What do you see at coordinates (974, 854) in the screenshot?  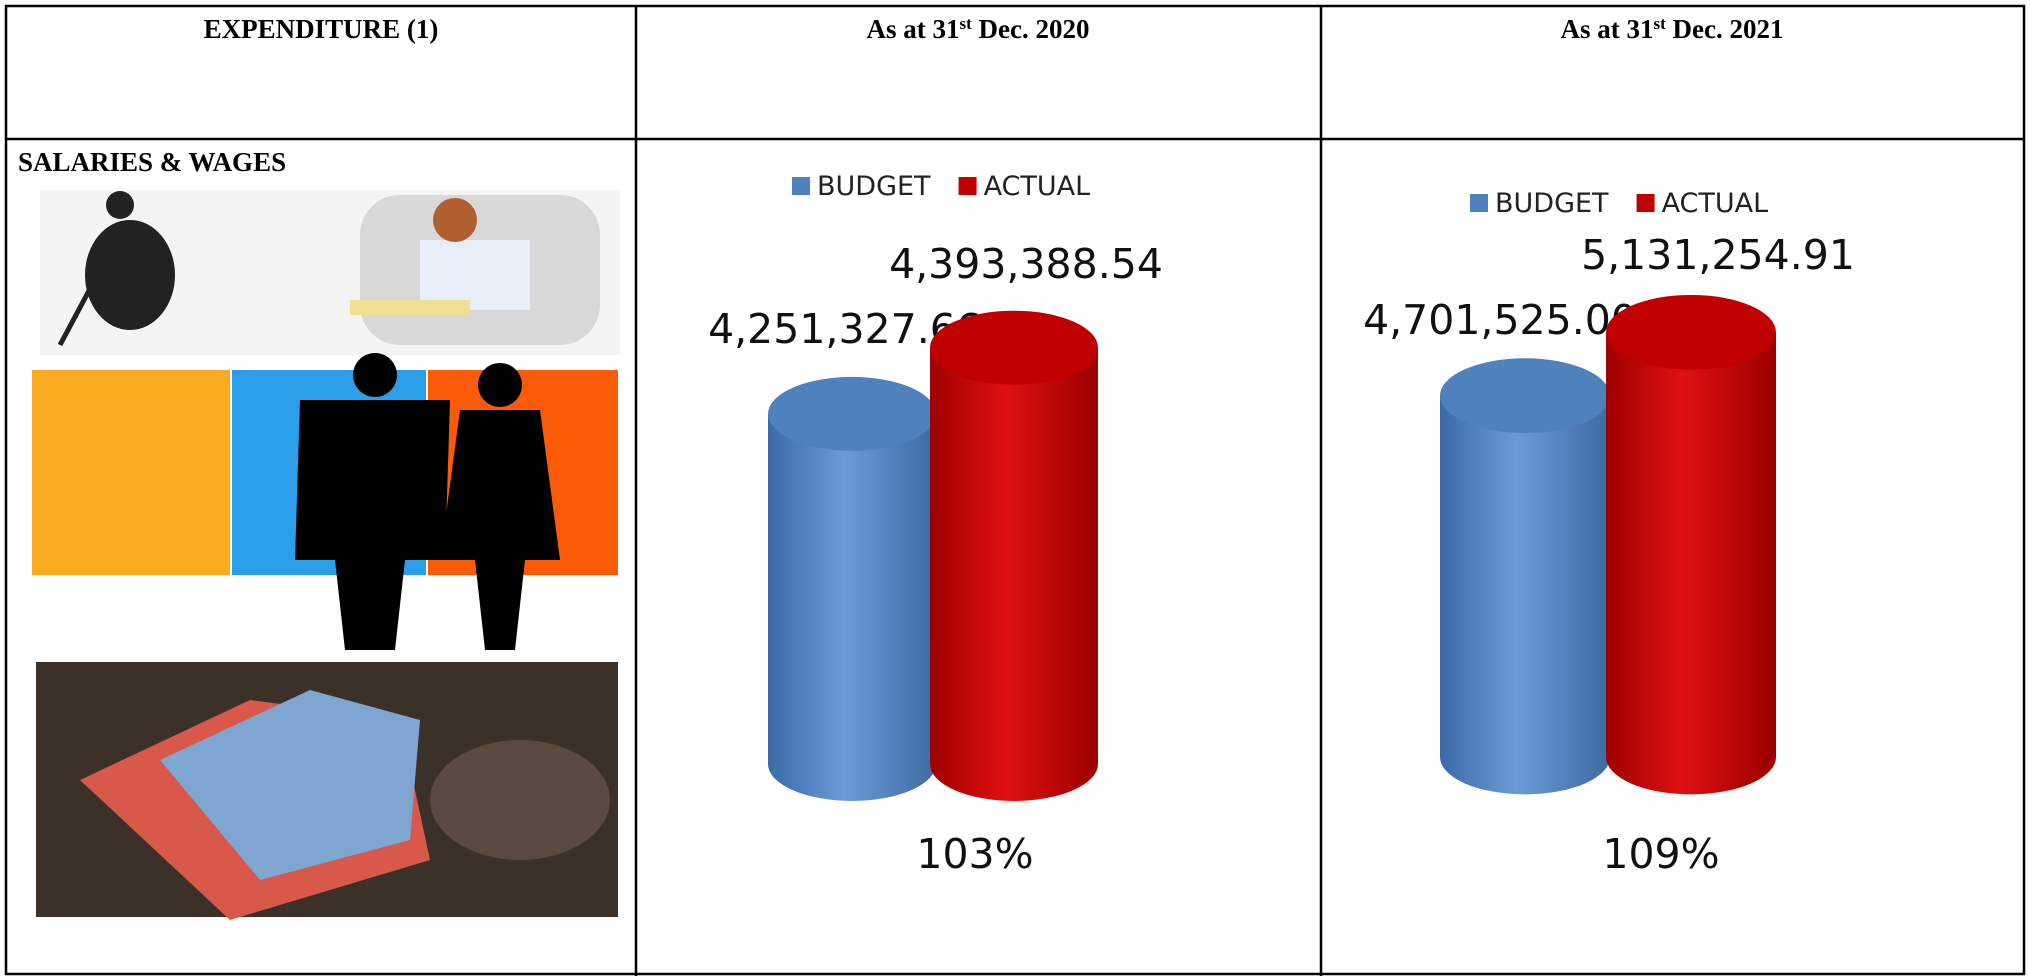 I see `annotation: 103%` at bounding box center [974, 854].